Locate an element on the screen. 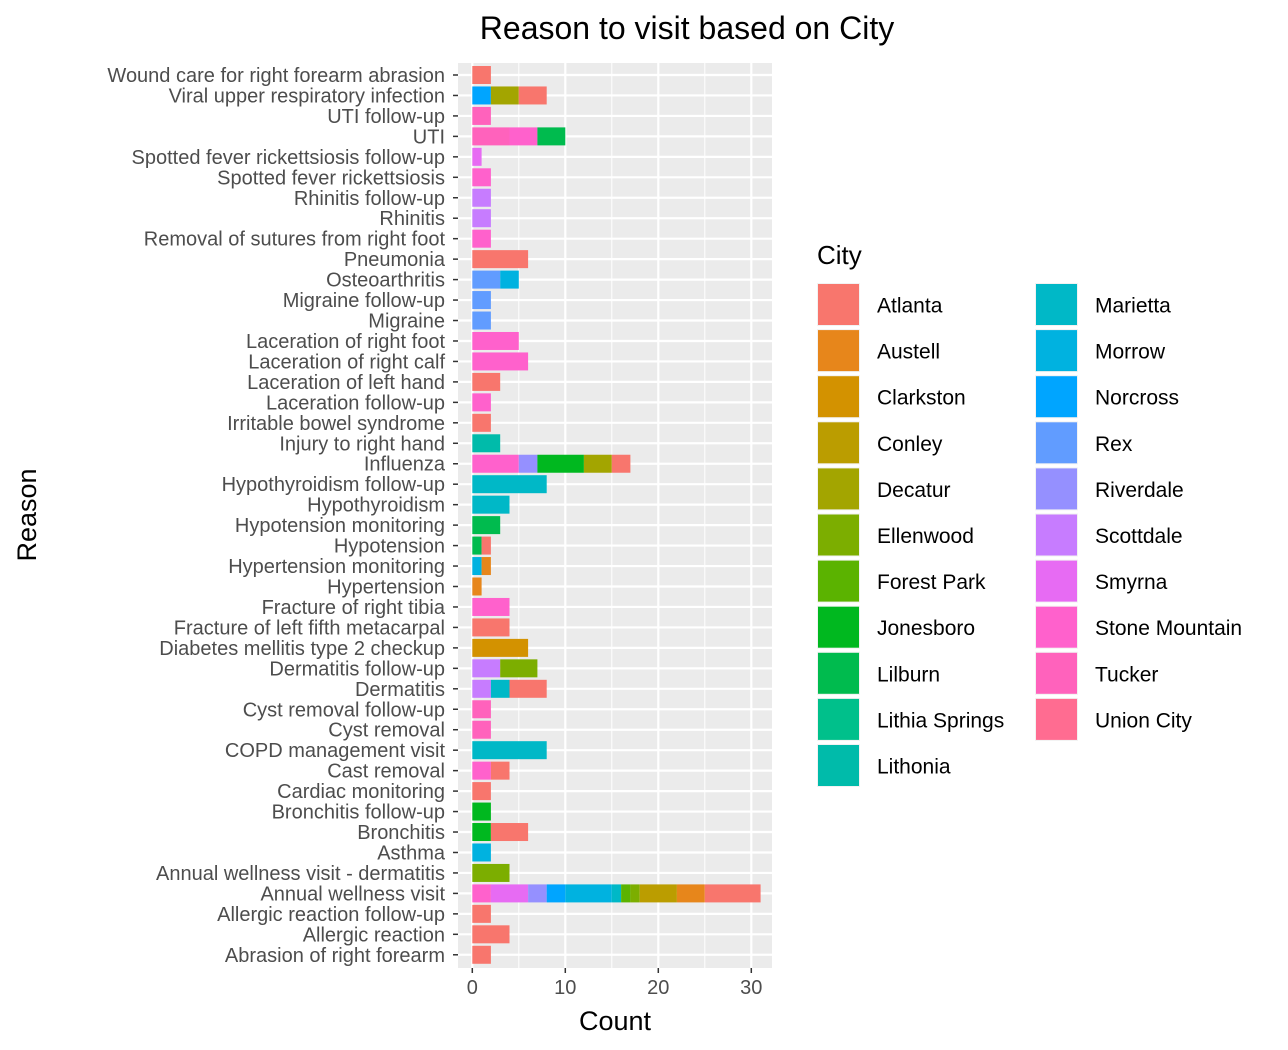 This screenshot has height=1050, width=1288. y-tick-label: Spotted fever rickettsiosis follow-up is located at coordinates (288, 158).